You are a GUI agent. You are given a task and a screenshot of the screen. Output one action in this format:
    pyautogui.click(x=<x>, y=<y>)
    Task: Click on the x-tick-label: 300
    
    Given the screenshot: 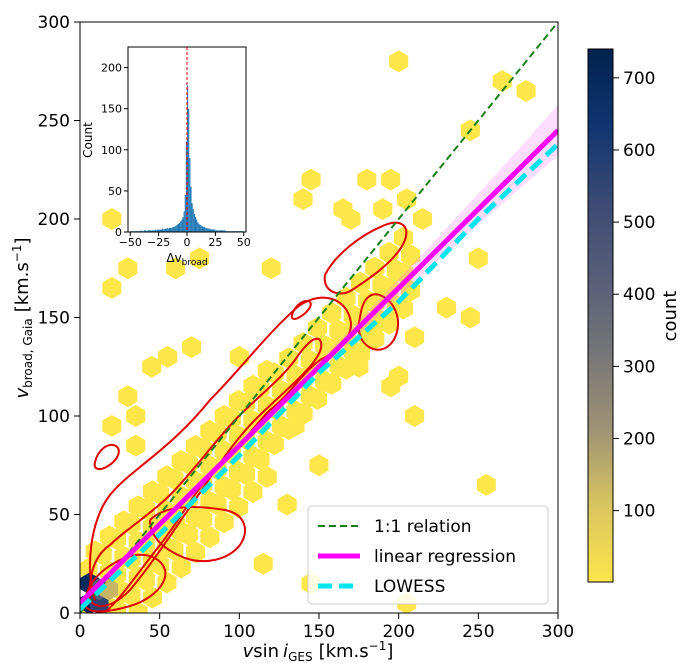 What is the action you would take?
    pyautogui.click(x=558, y=632)
    